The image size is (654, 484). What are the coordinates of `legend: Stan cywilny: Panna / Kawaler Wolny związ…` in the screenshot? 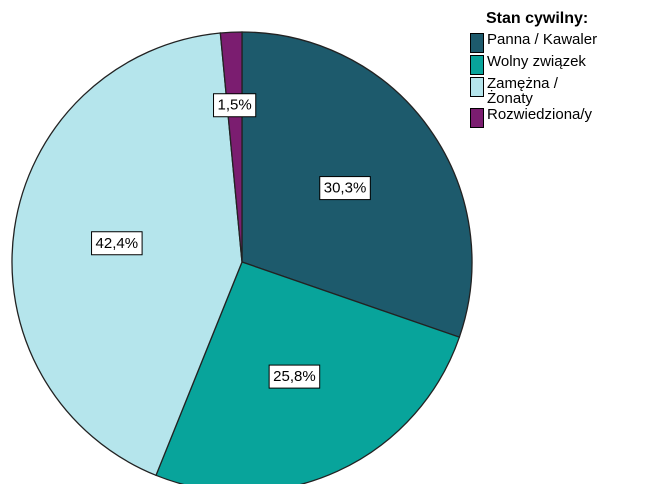 It's located at (560, 69).